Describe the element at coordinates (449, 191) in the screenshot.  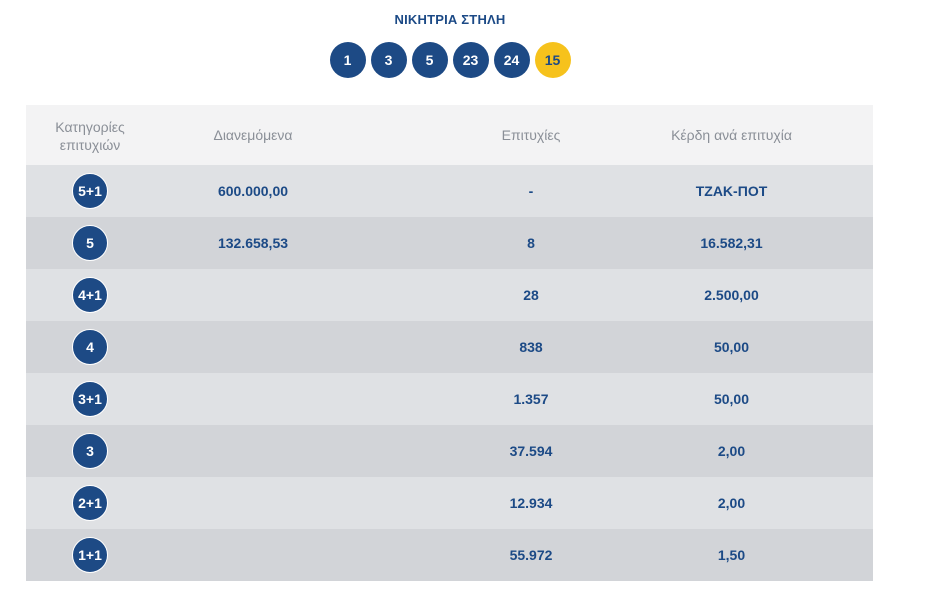
I see `table-row: 5+1 600.000,00 - ΤΖΑΚ-ΠΟΤ` at that location.